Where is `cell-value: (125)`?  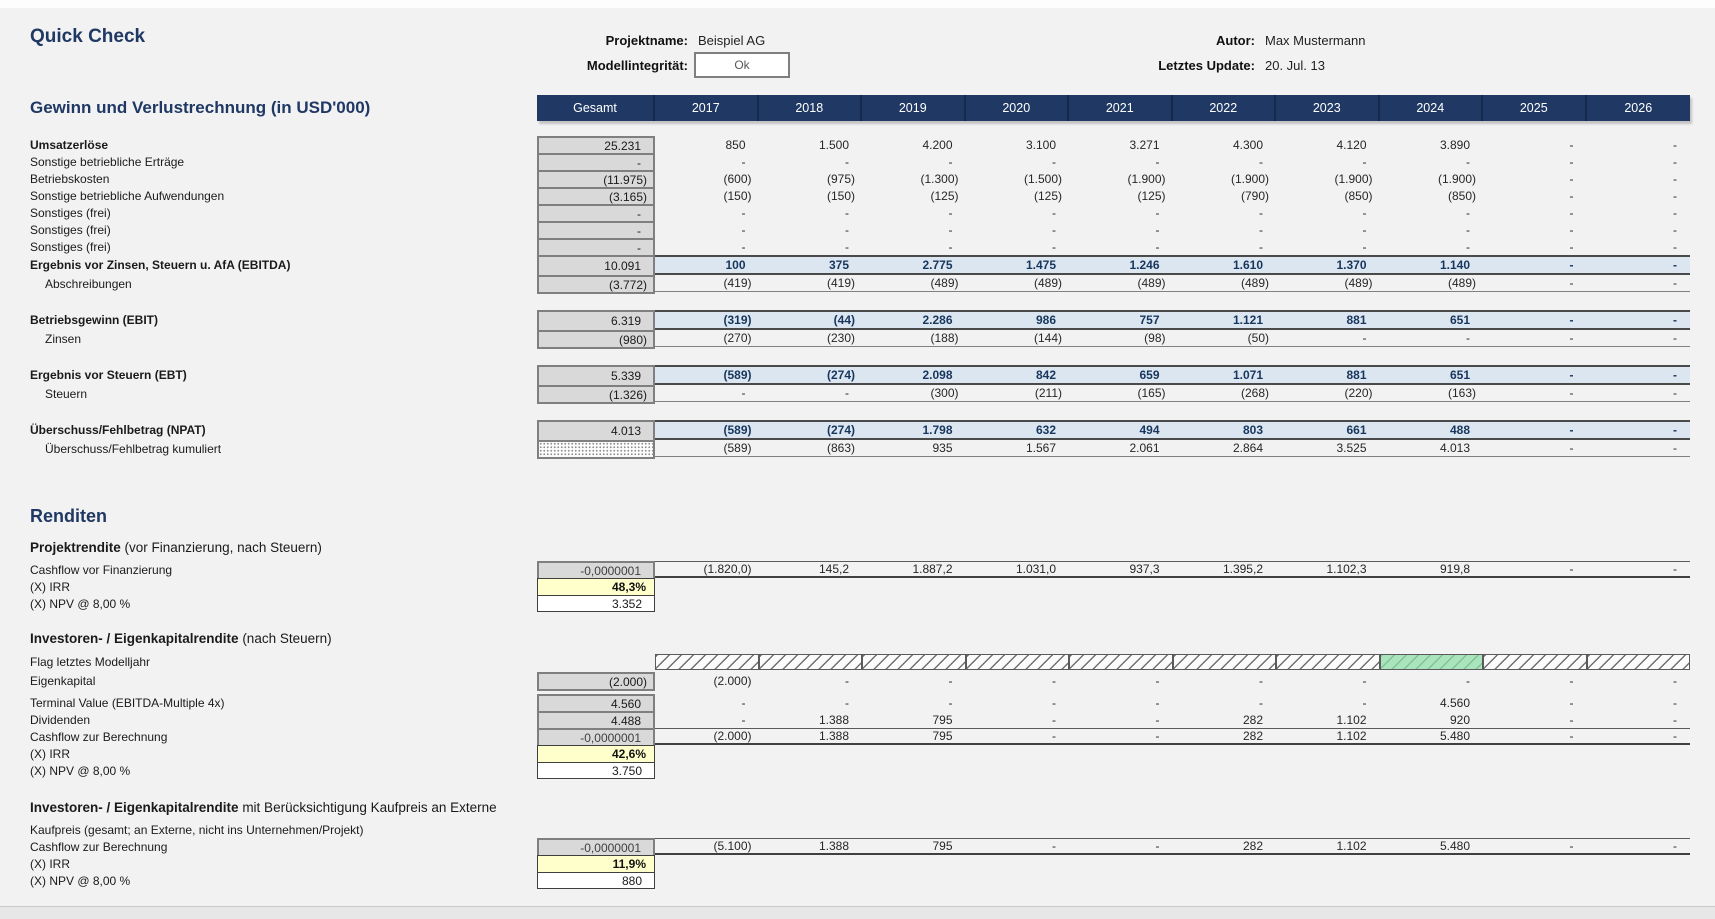
cell-value: (125) is located at coordinates (1151, 195).